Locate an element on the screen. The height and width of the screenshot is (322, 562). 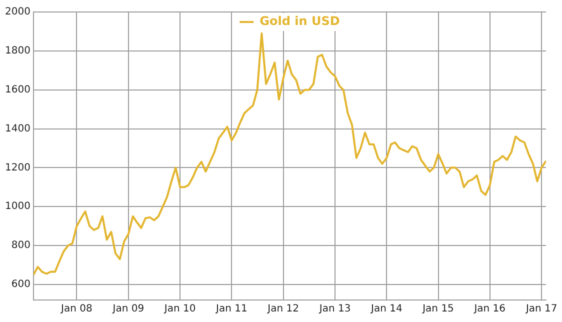
legend-label: Gold in USD is located at coordinates (300, 21).